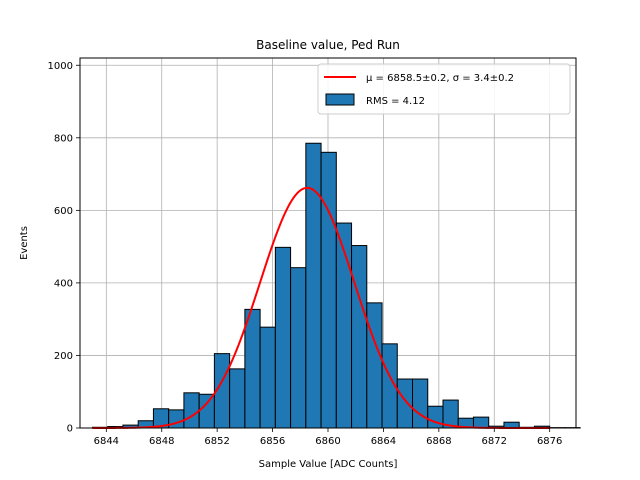 The image size is (640, 480). Describe the element at coordinates (272, 441) in the screenshot. I see `x-tick-label: 6856` at that location.